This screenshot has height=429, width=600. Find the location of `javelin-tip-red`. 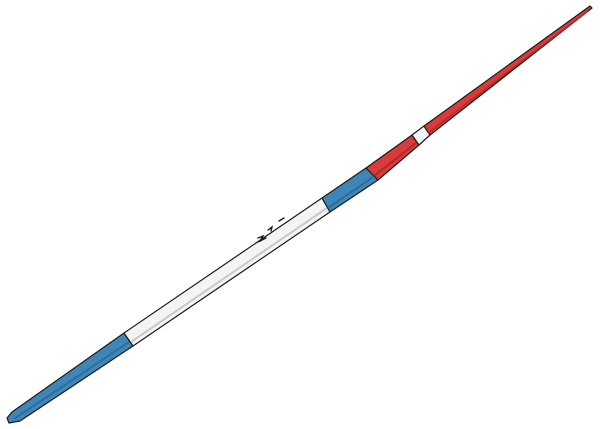

javelin-tip-red is located at coordinates (508, 70).